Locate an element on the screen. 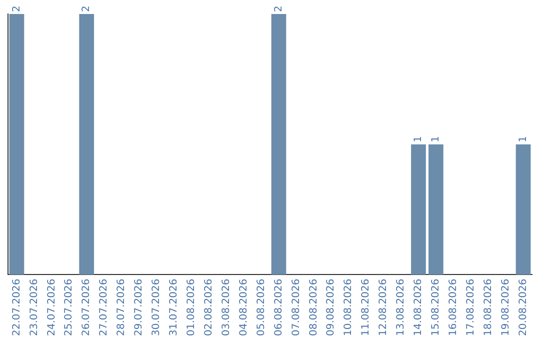 This screenshot has width=540, height=340. x-tick-label: 05.08.2026 is located at coordinates (261, 307).